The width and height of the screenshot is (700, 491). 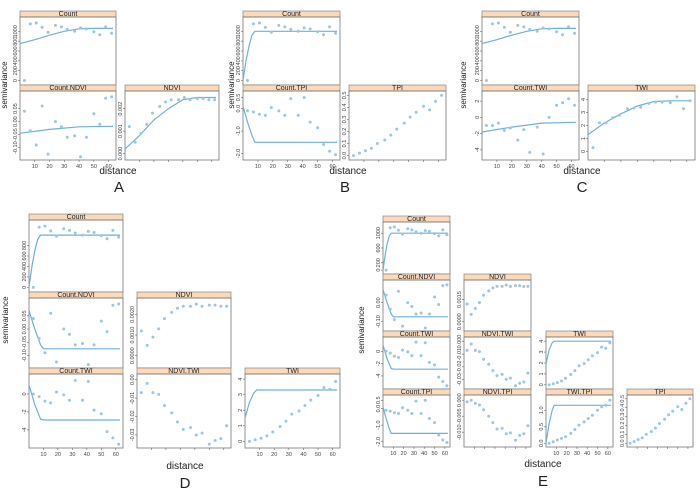 I want to click on y-tick-label: 0.0015, so click(x=460, y=299).